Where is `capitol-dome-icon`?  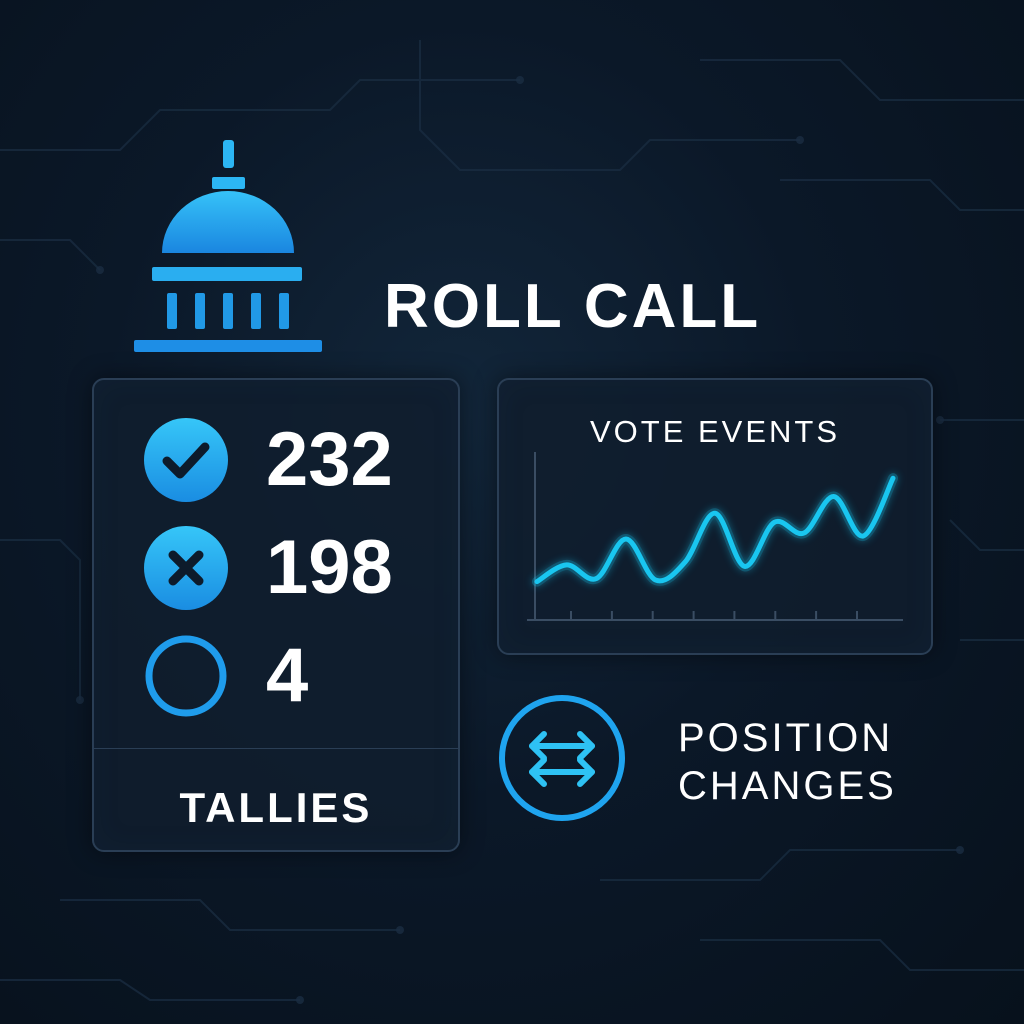
capitol-dome-icon is located at coordinates (228, 246).